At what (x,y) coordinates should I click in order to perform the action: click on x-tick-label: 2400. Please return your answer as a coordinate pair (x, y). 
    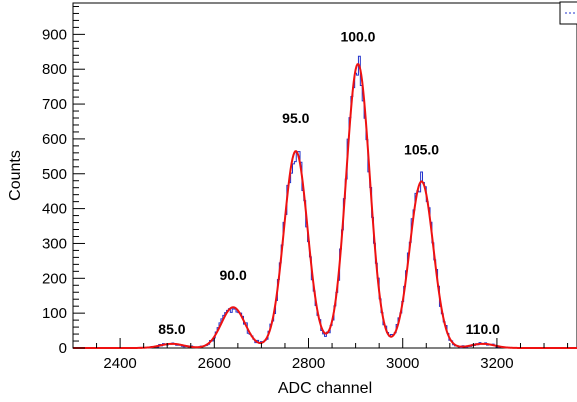
    Looking at the image, I should click on (119, 363).